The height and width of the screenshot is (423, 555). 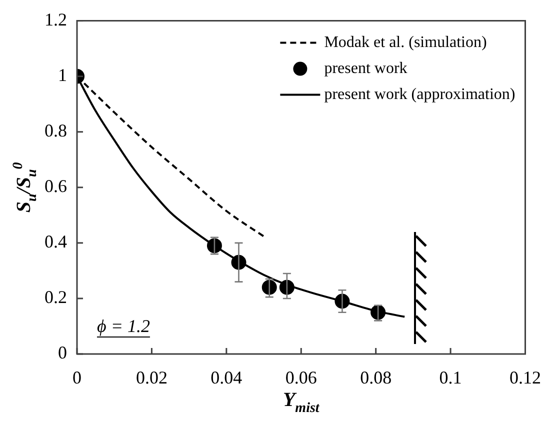 What do you see at coordinates (525, 378) in the screenshot?
I see `x-tick-label: 0.12` at bounding box center [525, 378].